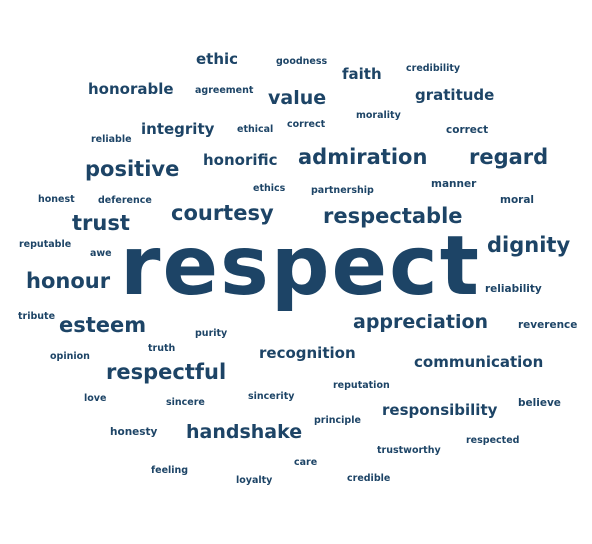 The height and width of the screenshot is (544, 592). I want to click on word-correct-2: correct, so click(467, 130).